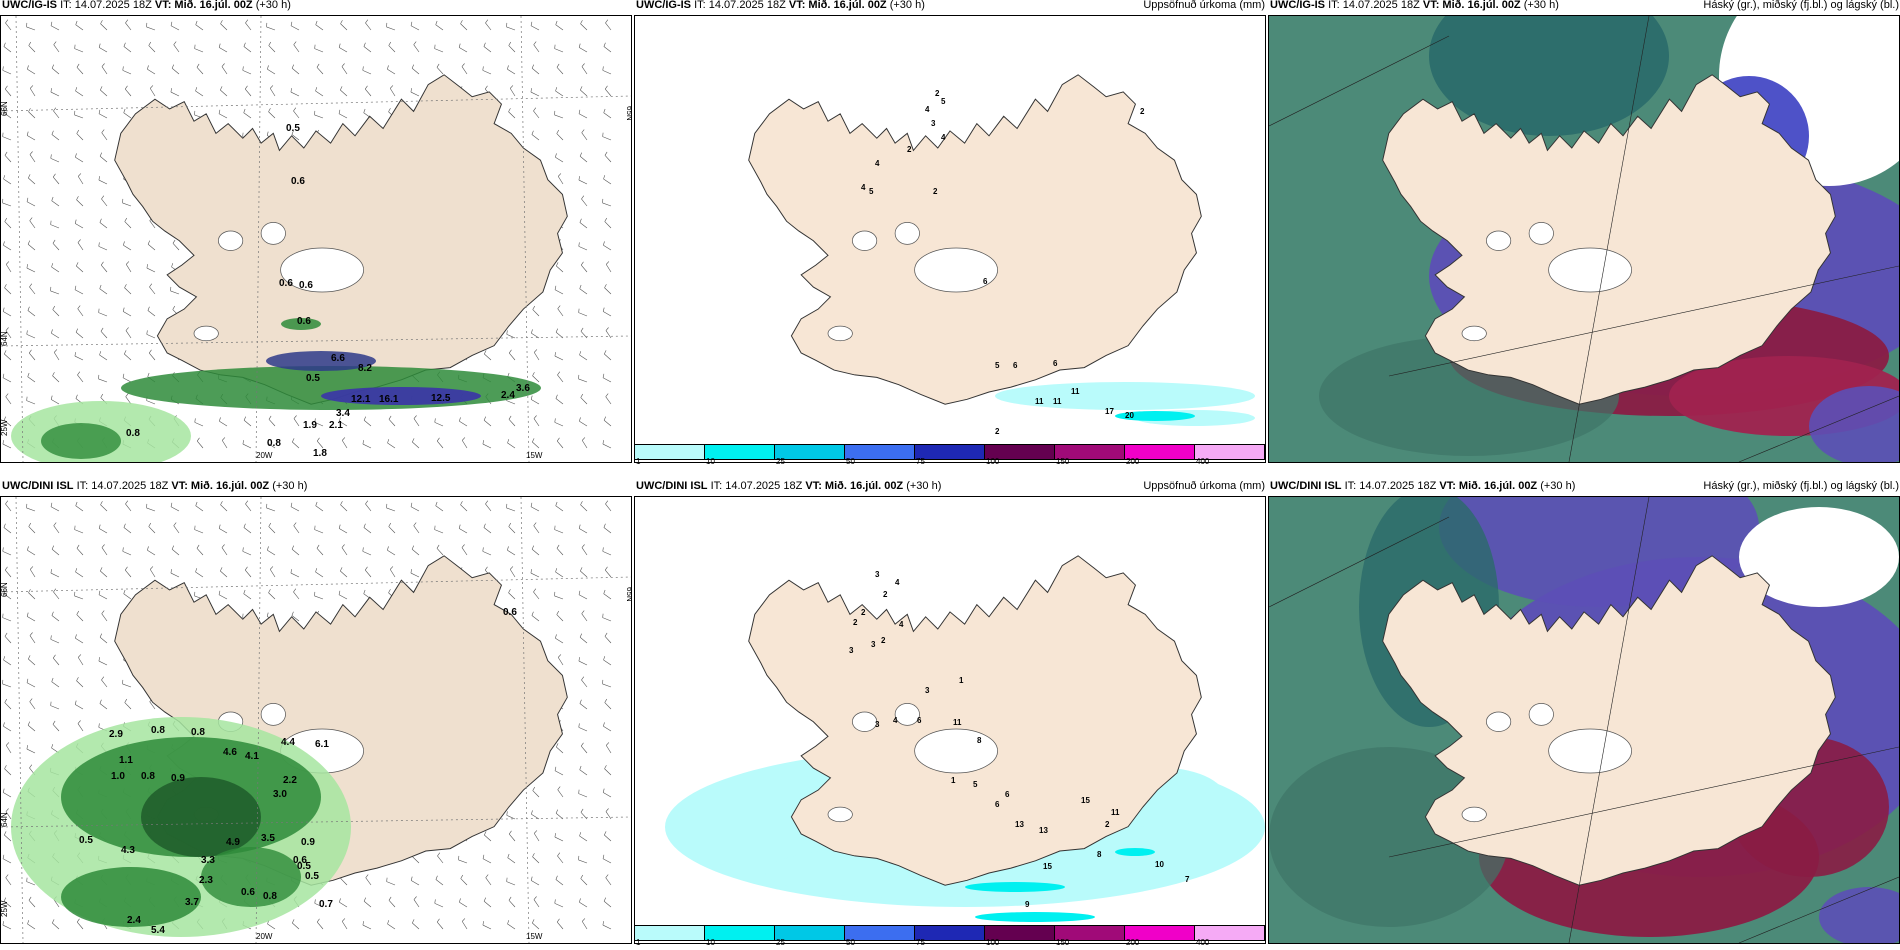  What do you see at coordinates (29, 5) in the screenshot?
I see `model-label: UWC/IG-IS` at bounding box center [29, 5].